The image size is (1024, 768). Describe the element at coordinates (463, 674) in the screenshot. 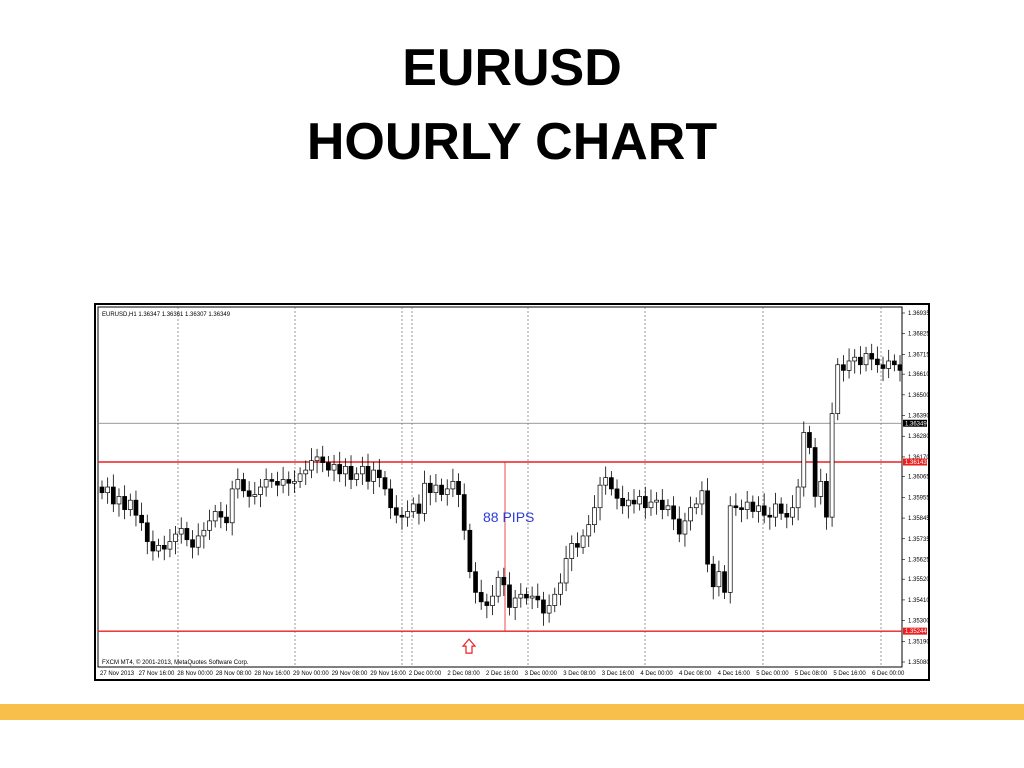

I see `x-tick-label: 2 Dec 08:00` at that location.